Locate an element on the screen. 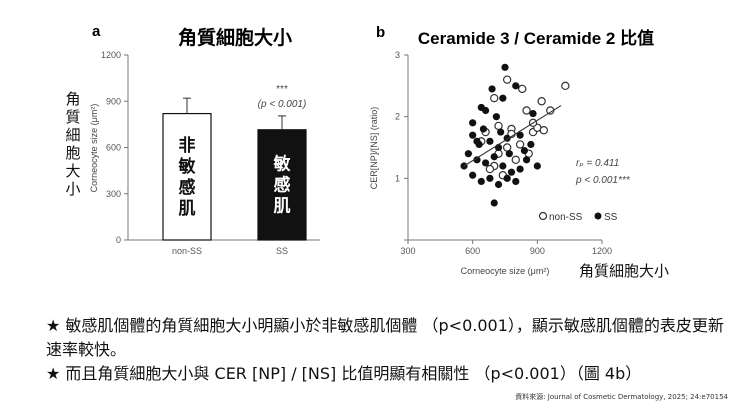 This screenshot has height=416, width=740. panel-a-bar-label: 非敏感肌 is located at coordinates (187, 176).